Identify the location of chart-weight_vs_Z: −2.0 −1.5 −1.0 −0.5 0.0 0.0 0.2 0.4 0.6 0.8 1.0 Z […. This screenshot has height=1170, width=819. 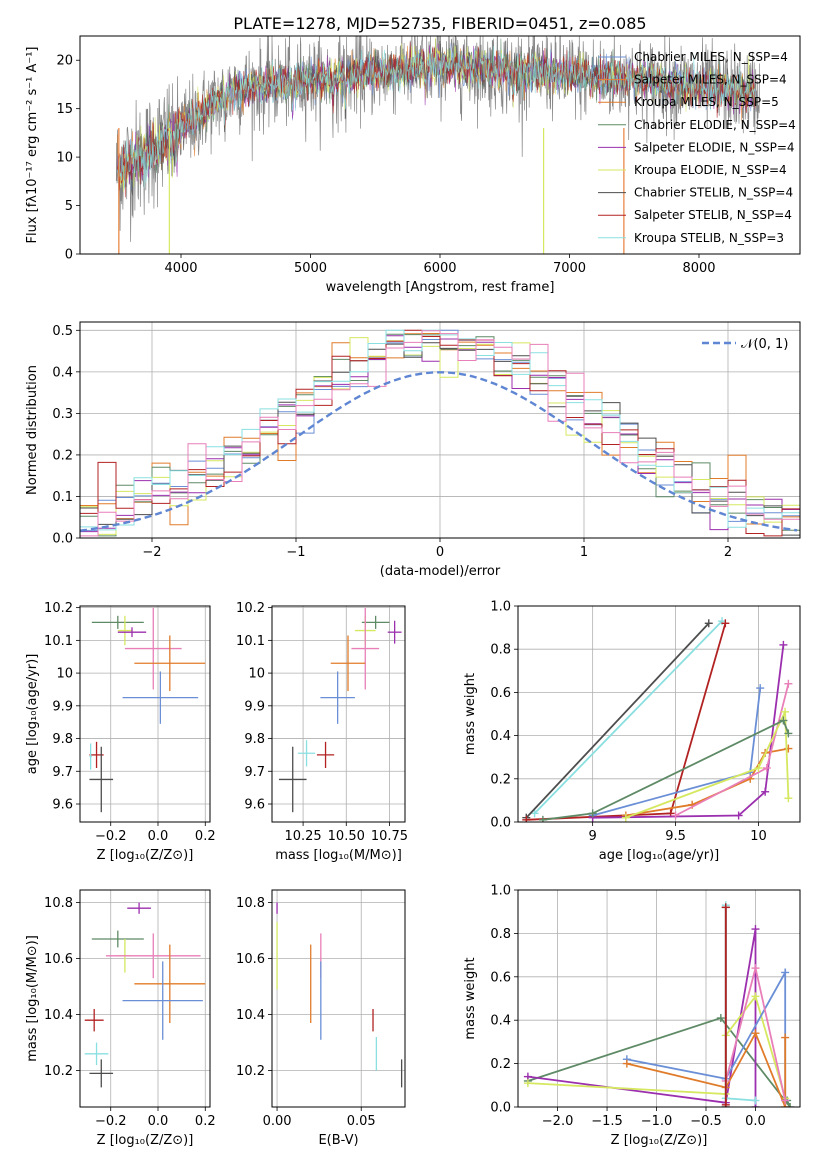
(632, 1016).